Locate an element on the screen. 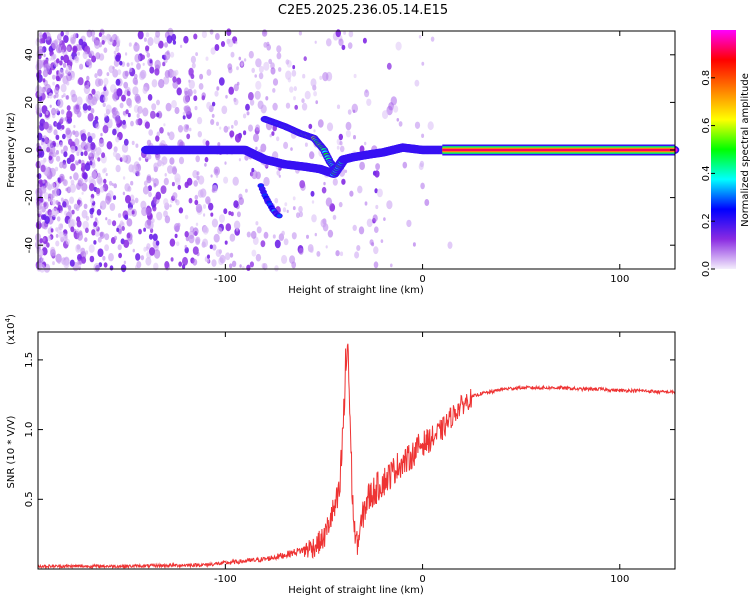 The height and width of the screenshot is (600, 750). snr-x-tick-label: -100 is located at coordinates (225, 579).